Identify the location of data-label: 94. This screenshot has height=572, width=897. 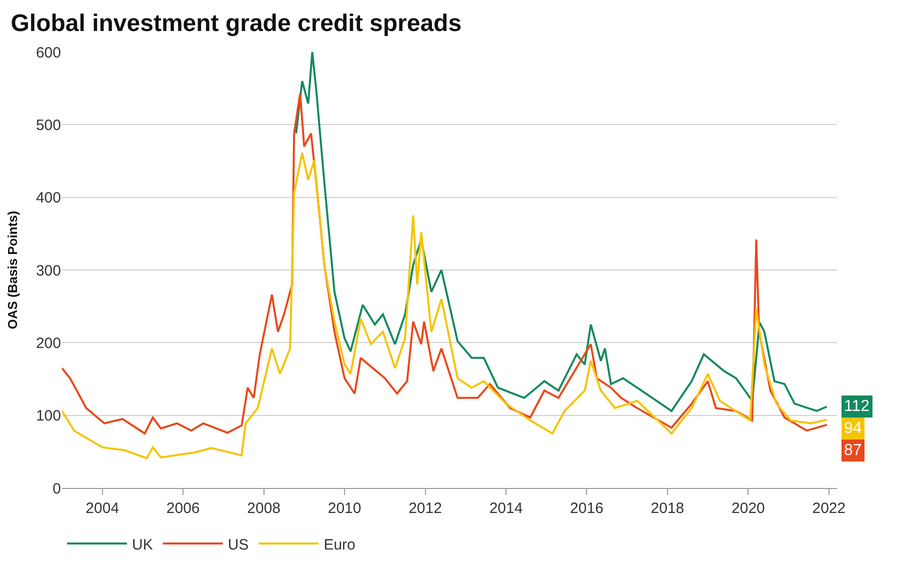
(853, 428).